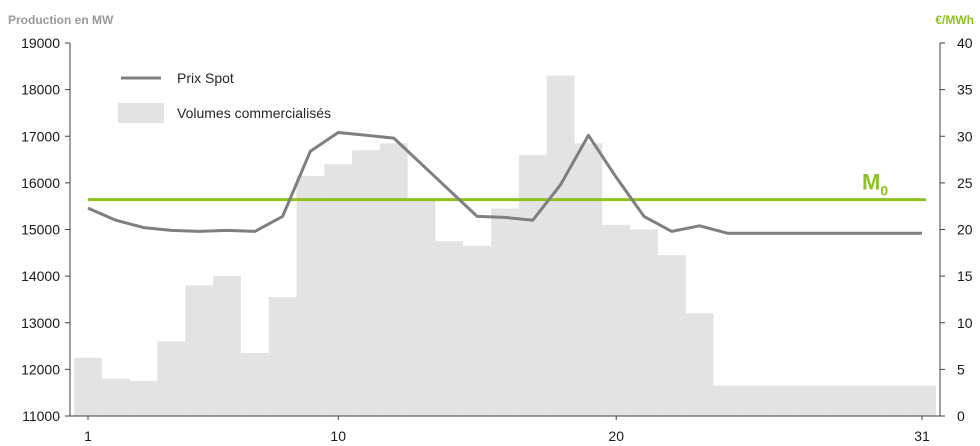 The width and height of the screenshot is (980, 446). Describe the element at coordinates (965, 230) in the screenshot. I see `right-tick-label: 20` at that location.